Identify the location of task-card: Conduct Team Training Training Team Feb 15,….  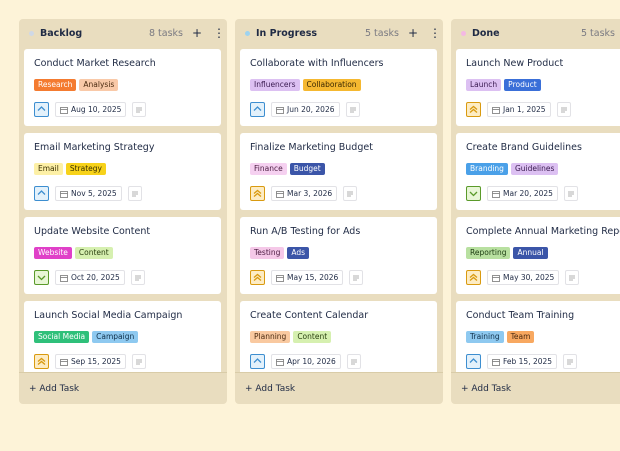
(538, 336).